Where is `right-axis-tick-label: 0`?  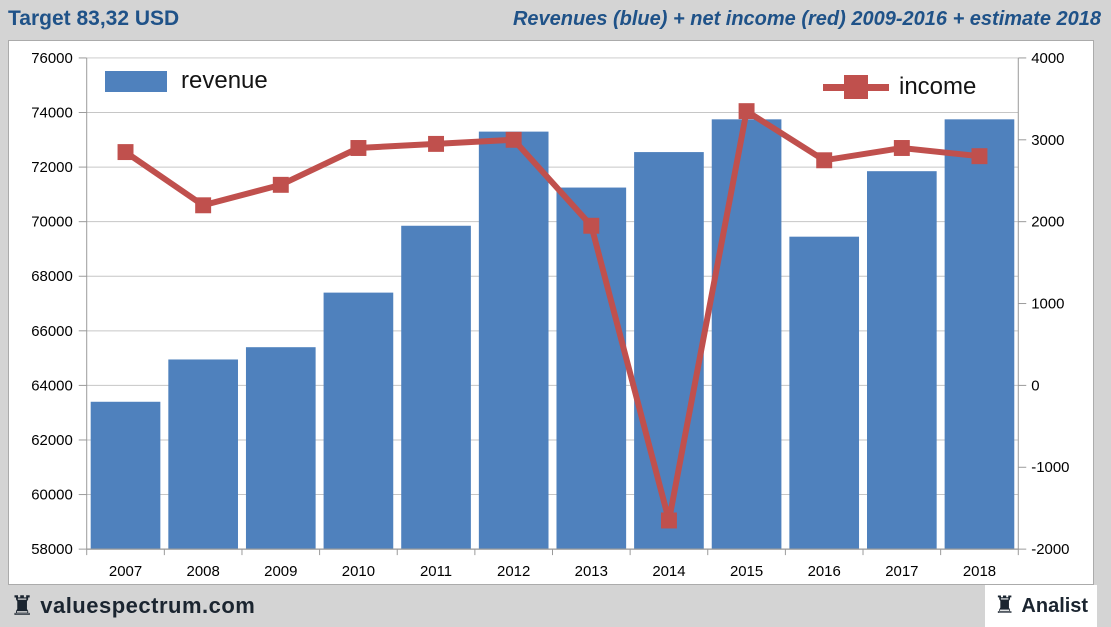 right-axis-tick-label: 0 is located at coordinates (1035, 385).